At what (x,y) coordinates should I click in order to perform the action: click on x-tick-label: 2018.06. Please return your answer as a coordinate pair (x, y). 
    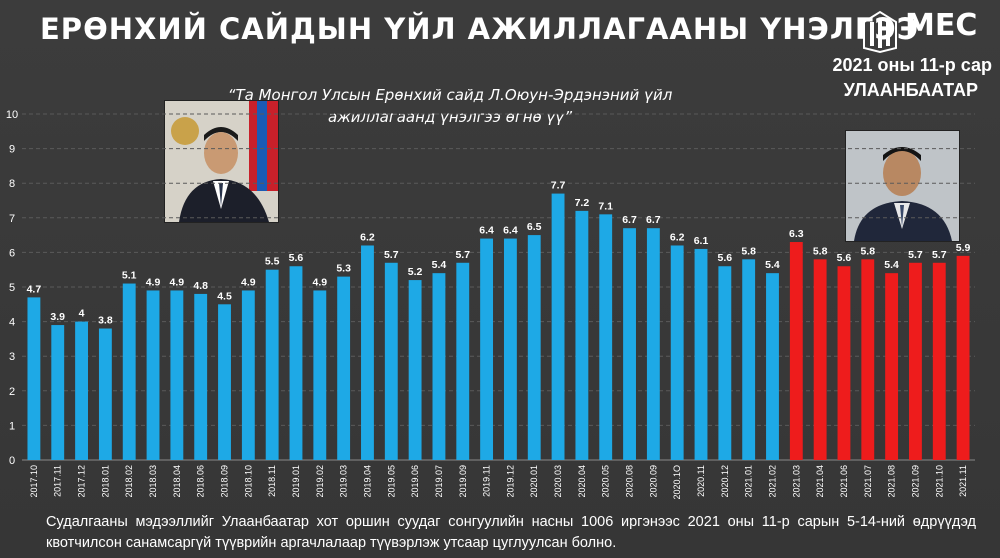
    Looking at the image, I should click on (201, 481).